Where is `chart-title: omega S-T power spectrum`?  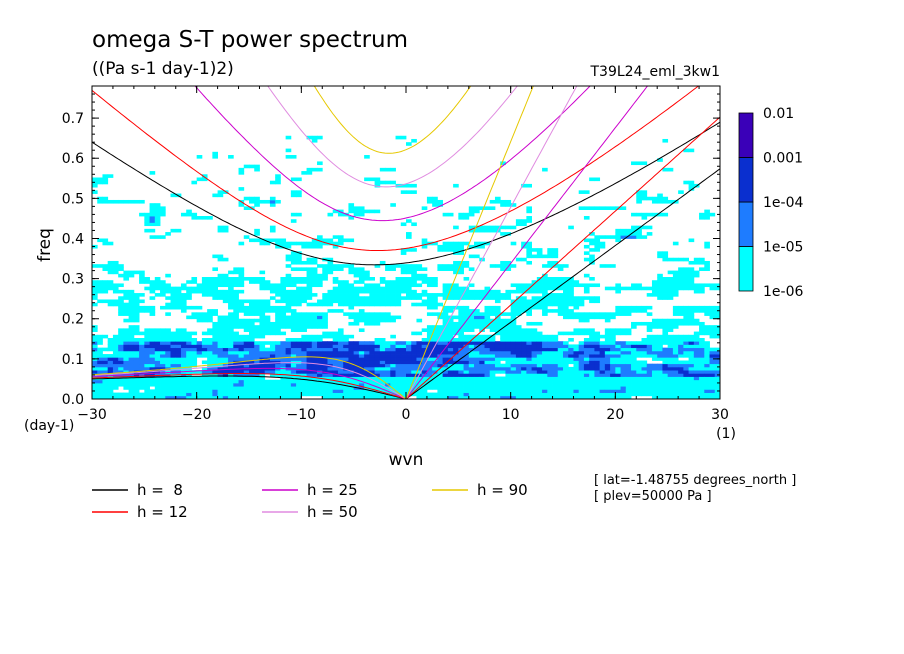 chart-title: omega S-T power spectrum is located at coordinates (250, 40).